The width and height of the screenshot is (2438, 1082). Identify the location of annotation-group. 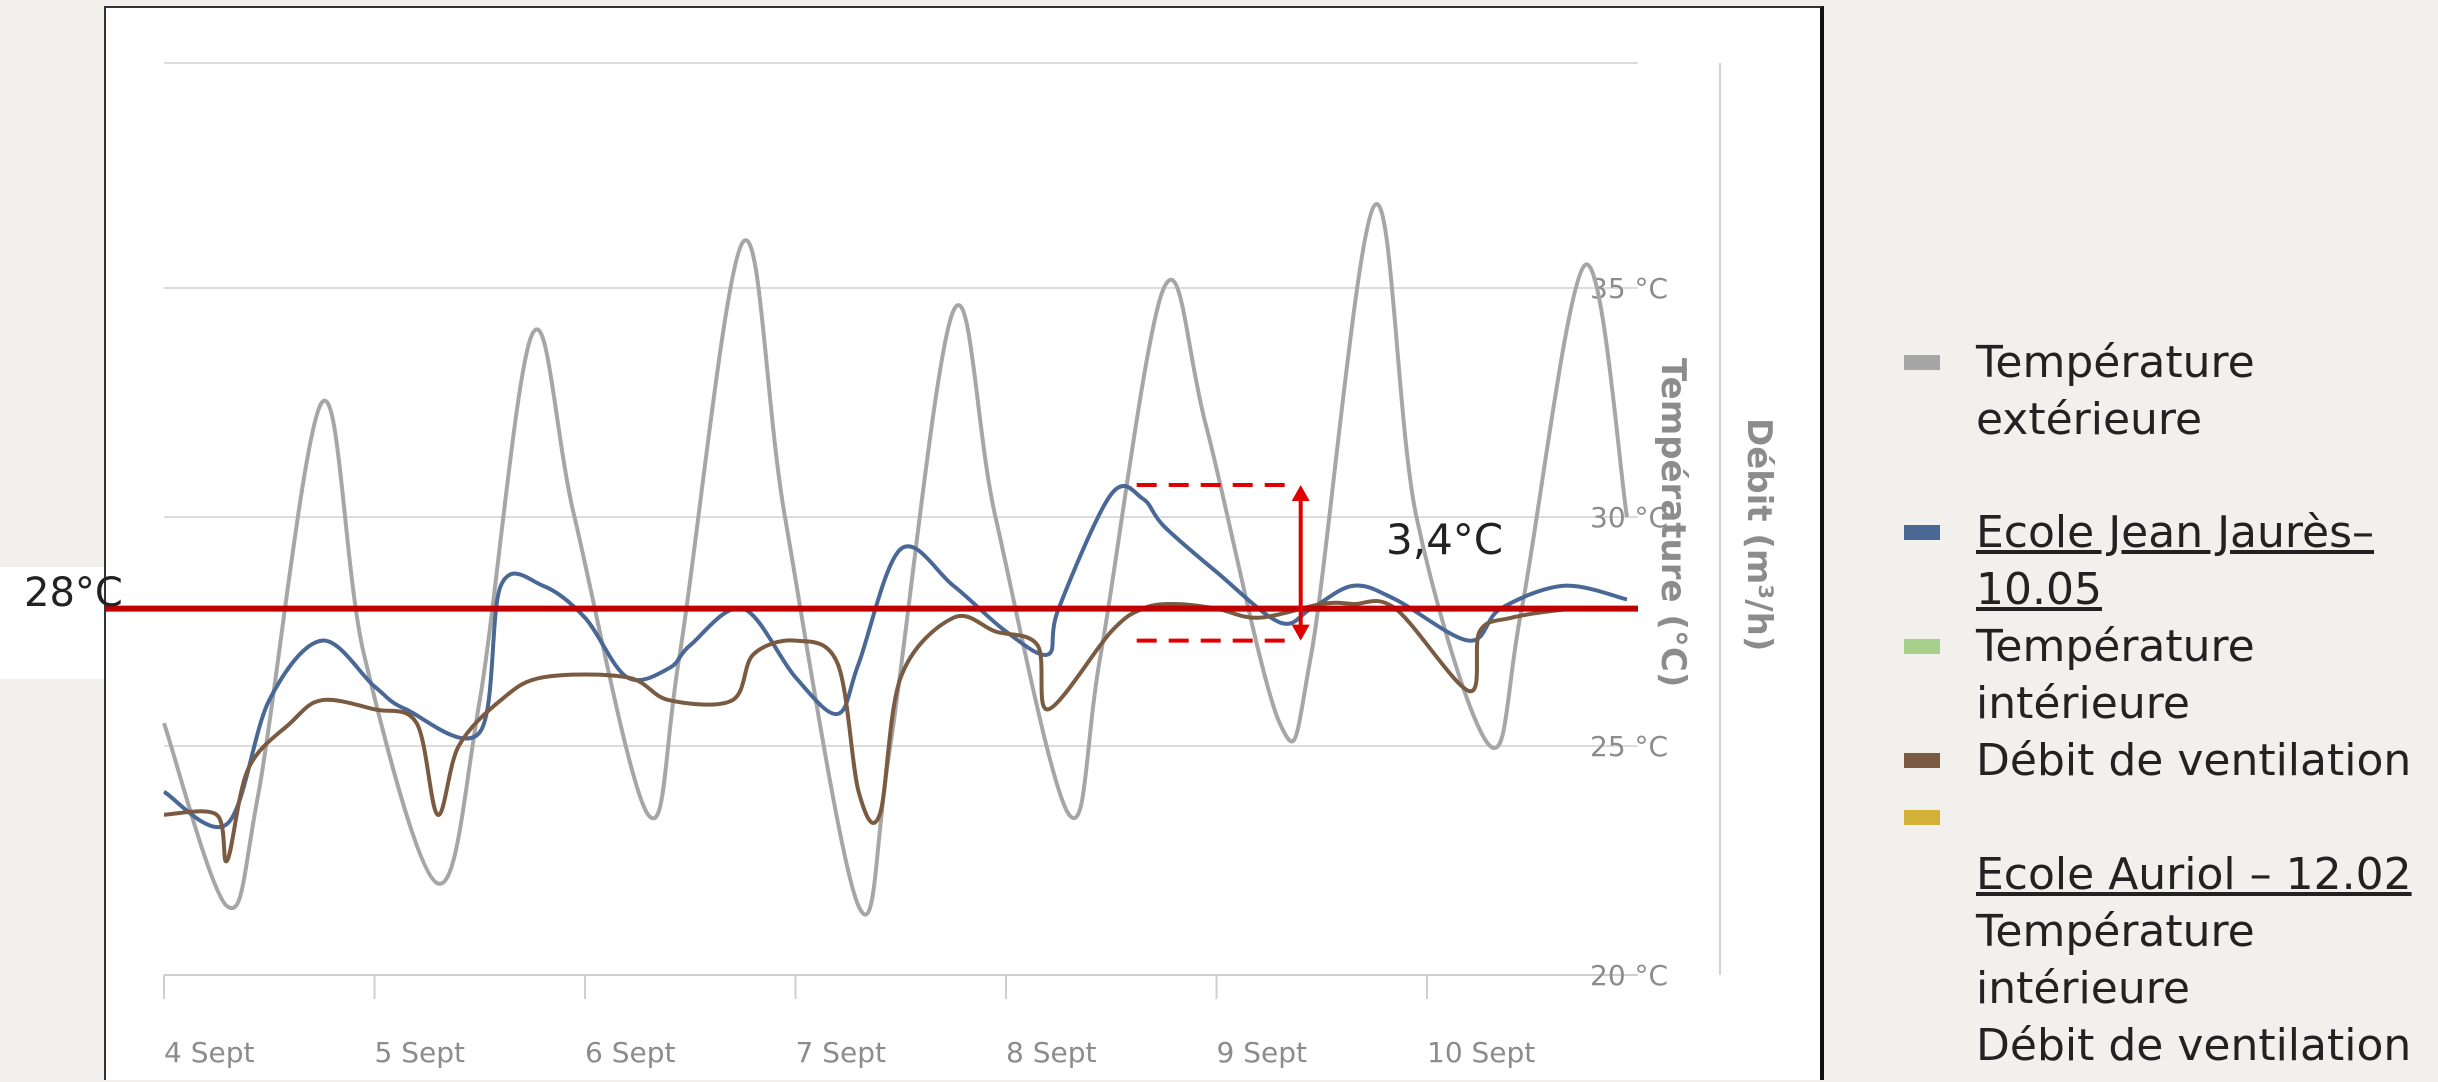
(1223, 562).